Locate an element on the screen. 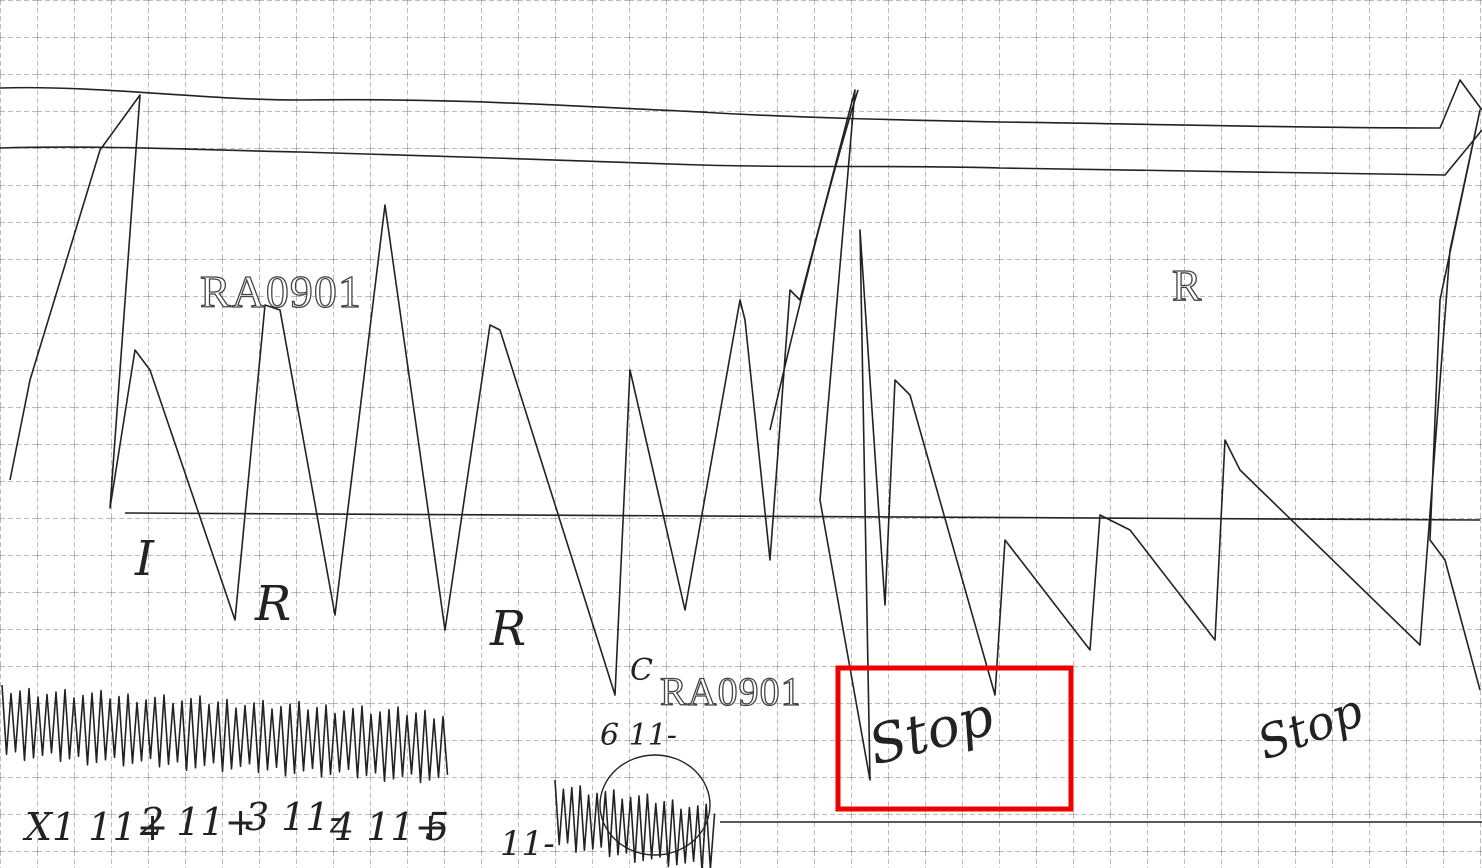 This screenshot has width=1482, height=868. handwriting: C is located at coordinates (641, 670).